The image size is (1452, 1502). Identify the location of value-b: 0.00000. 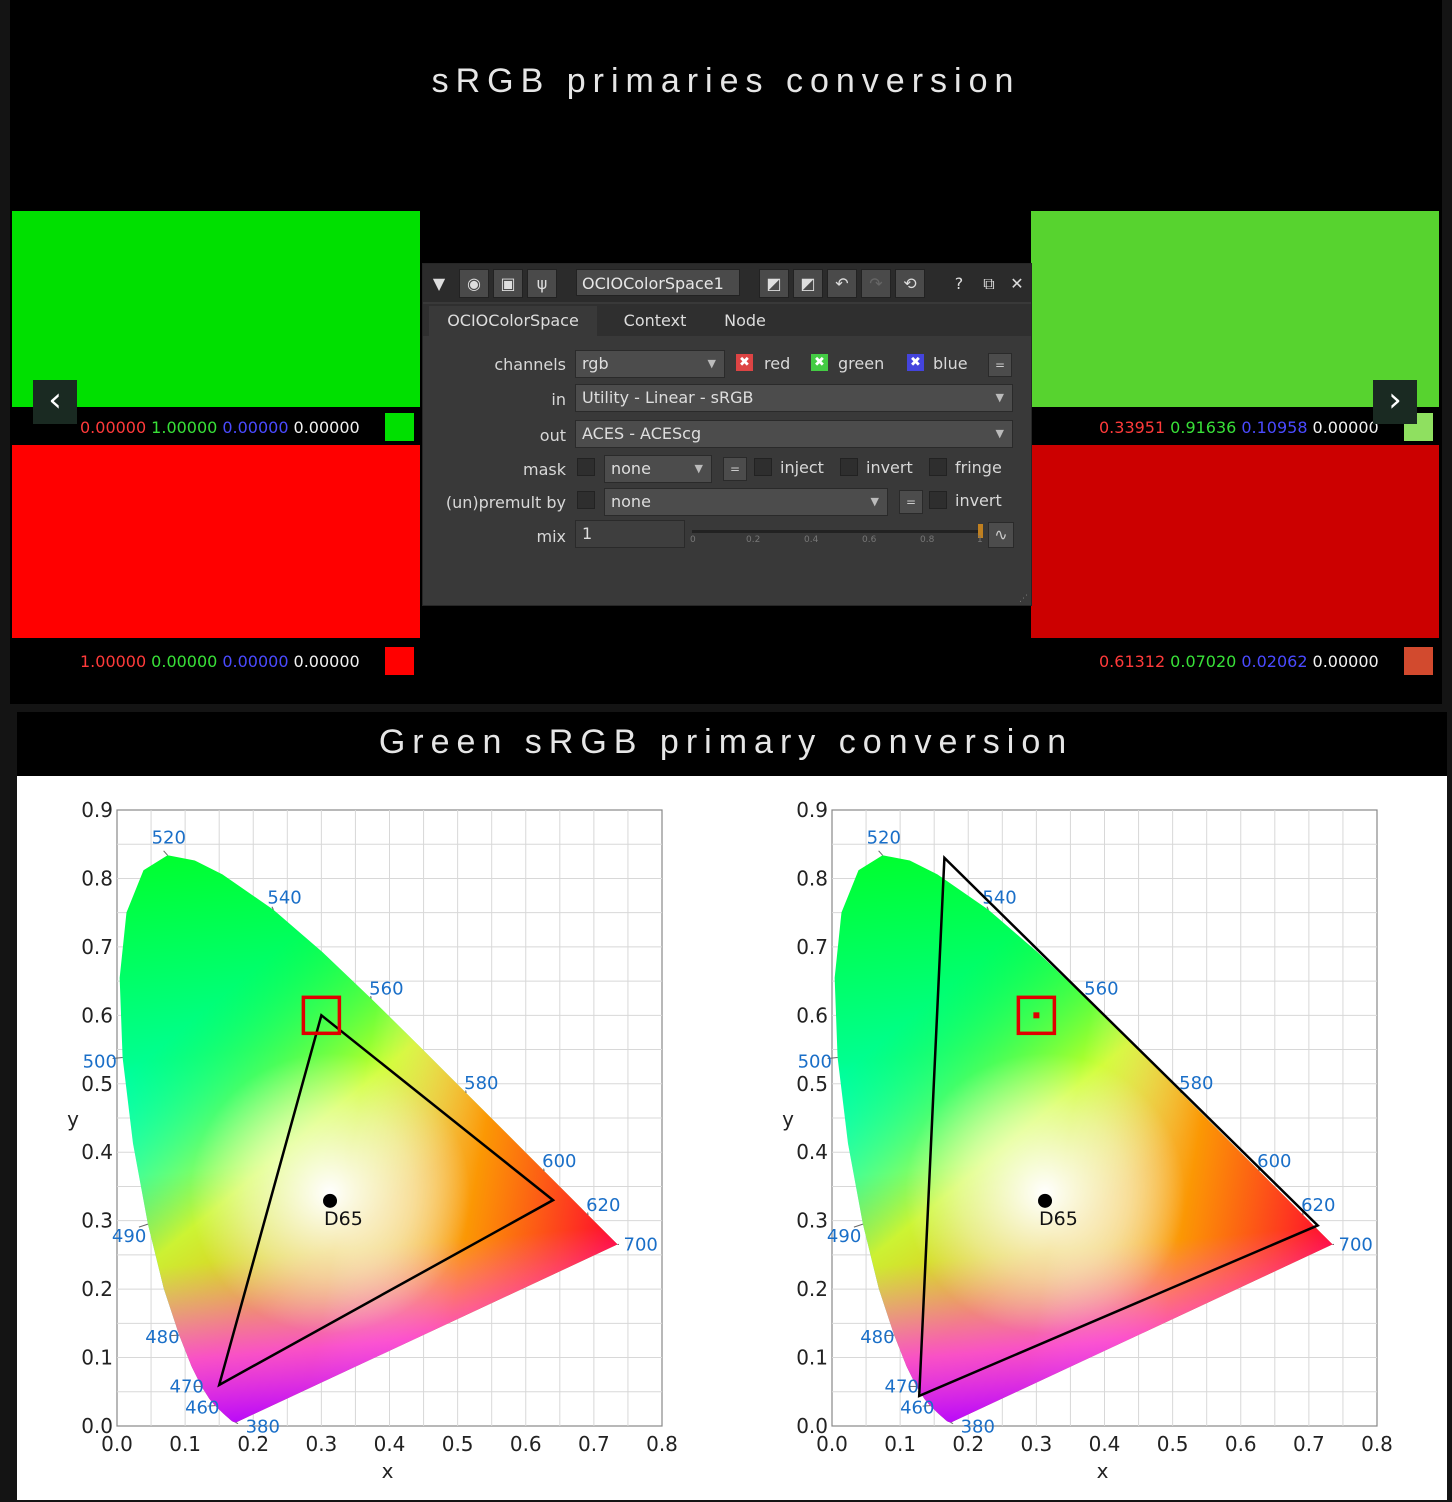
(255, 661).